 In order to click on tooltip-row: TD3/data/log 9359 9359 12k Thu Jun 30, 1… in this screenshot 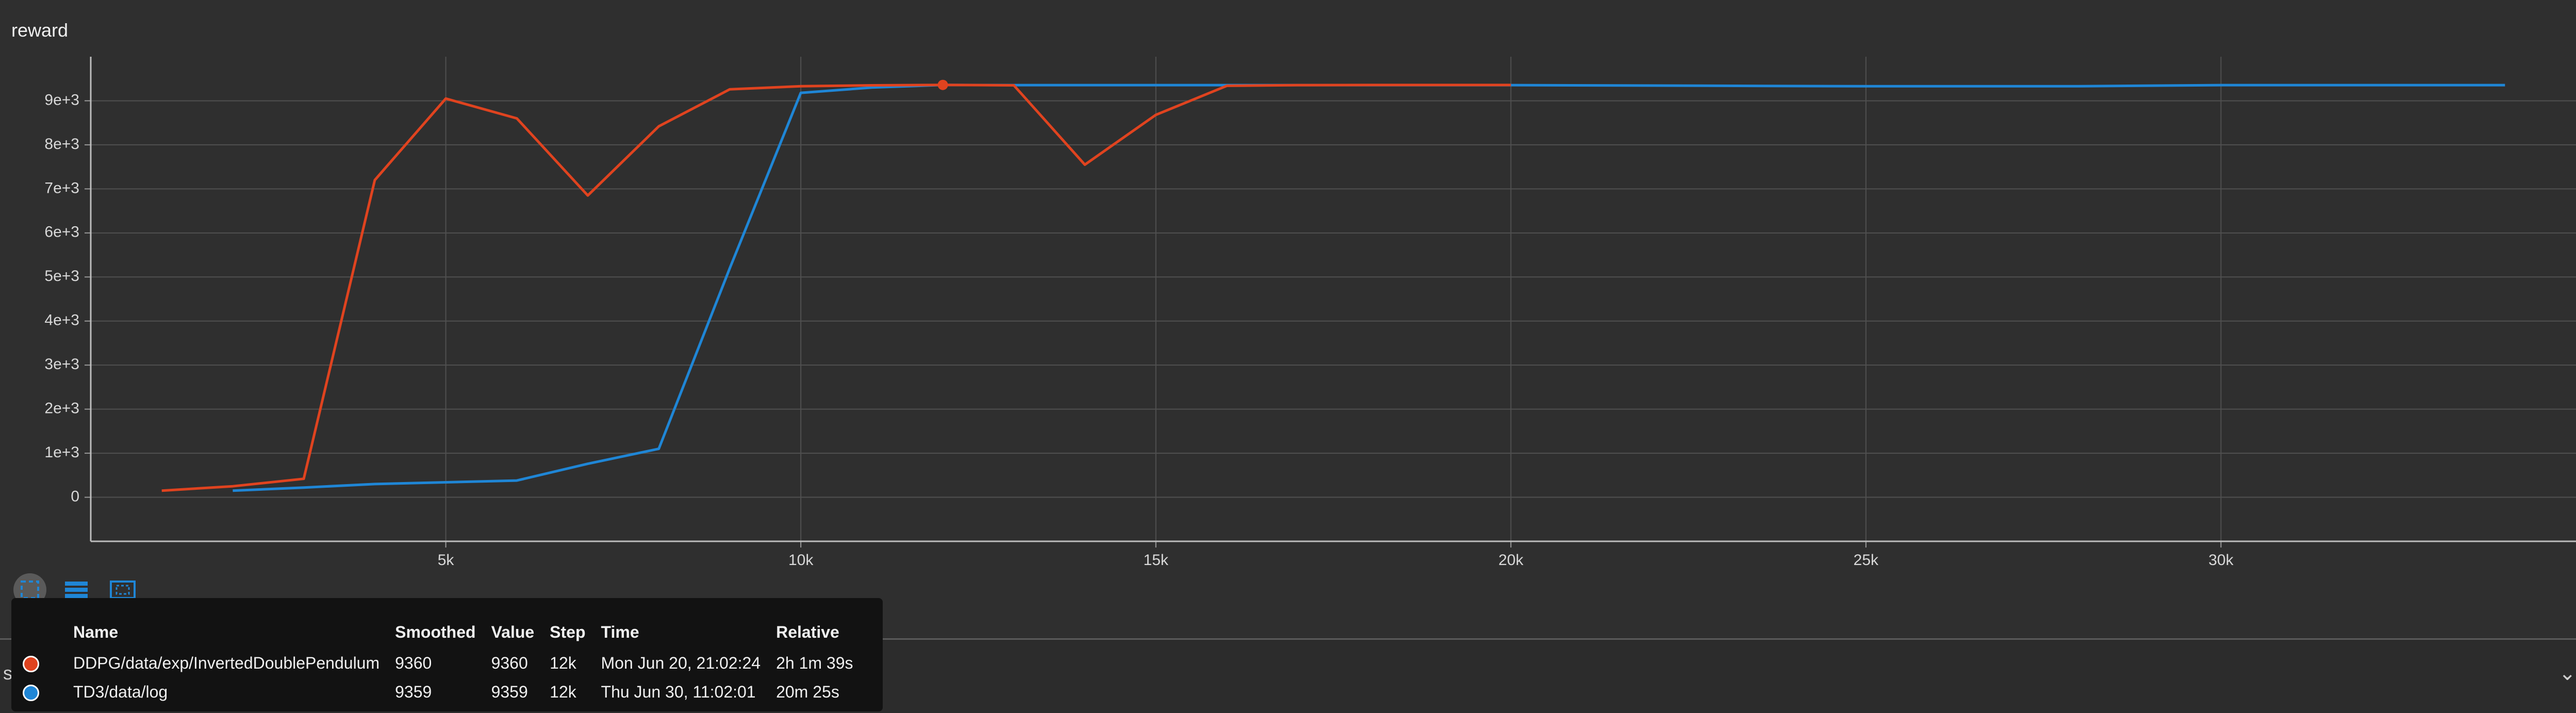, I will do `click(446, 691)`.